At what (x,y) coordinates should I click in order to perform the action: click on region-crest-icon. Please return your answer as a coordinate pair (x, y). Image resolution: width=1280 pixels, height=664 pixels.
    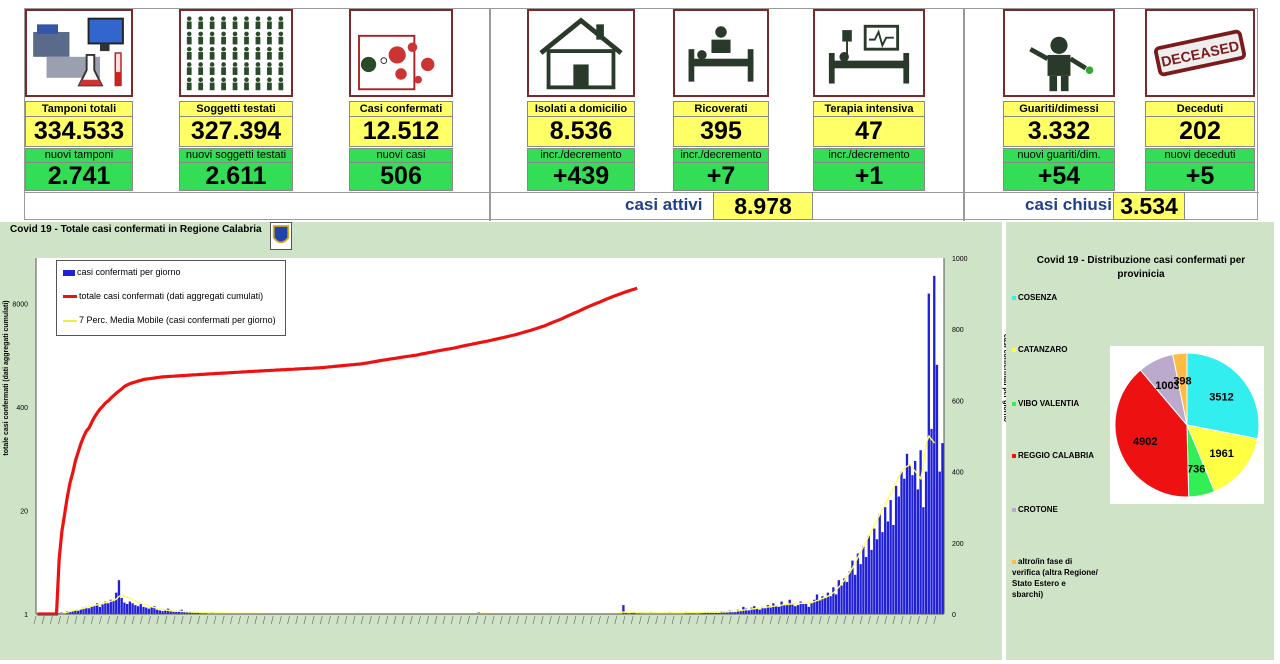
    Looking at the image, I should click on (281, 236).